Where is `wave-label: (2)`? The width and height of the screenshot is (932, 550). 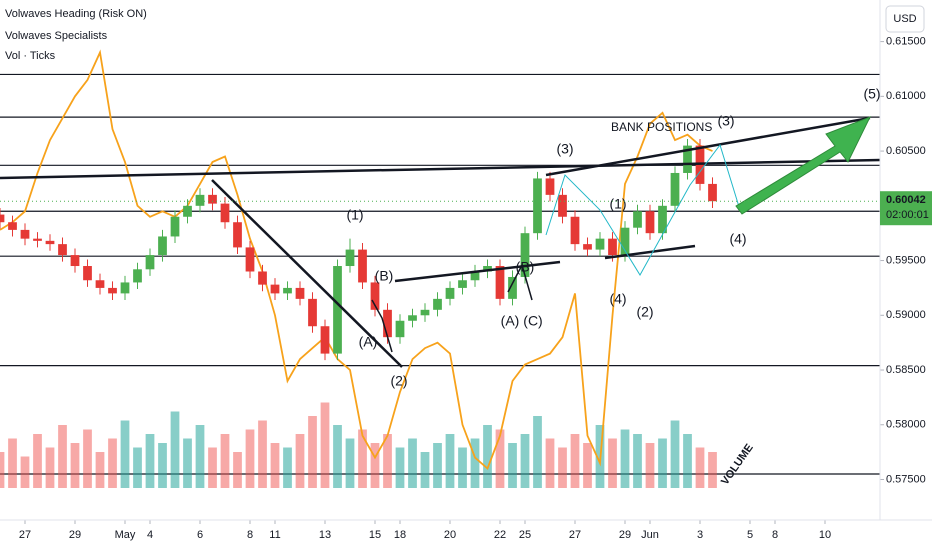
wave-label: (2) is located at coordinates (398, 381).